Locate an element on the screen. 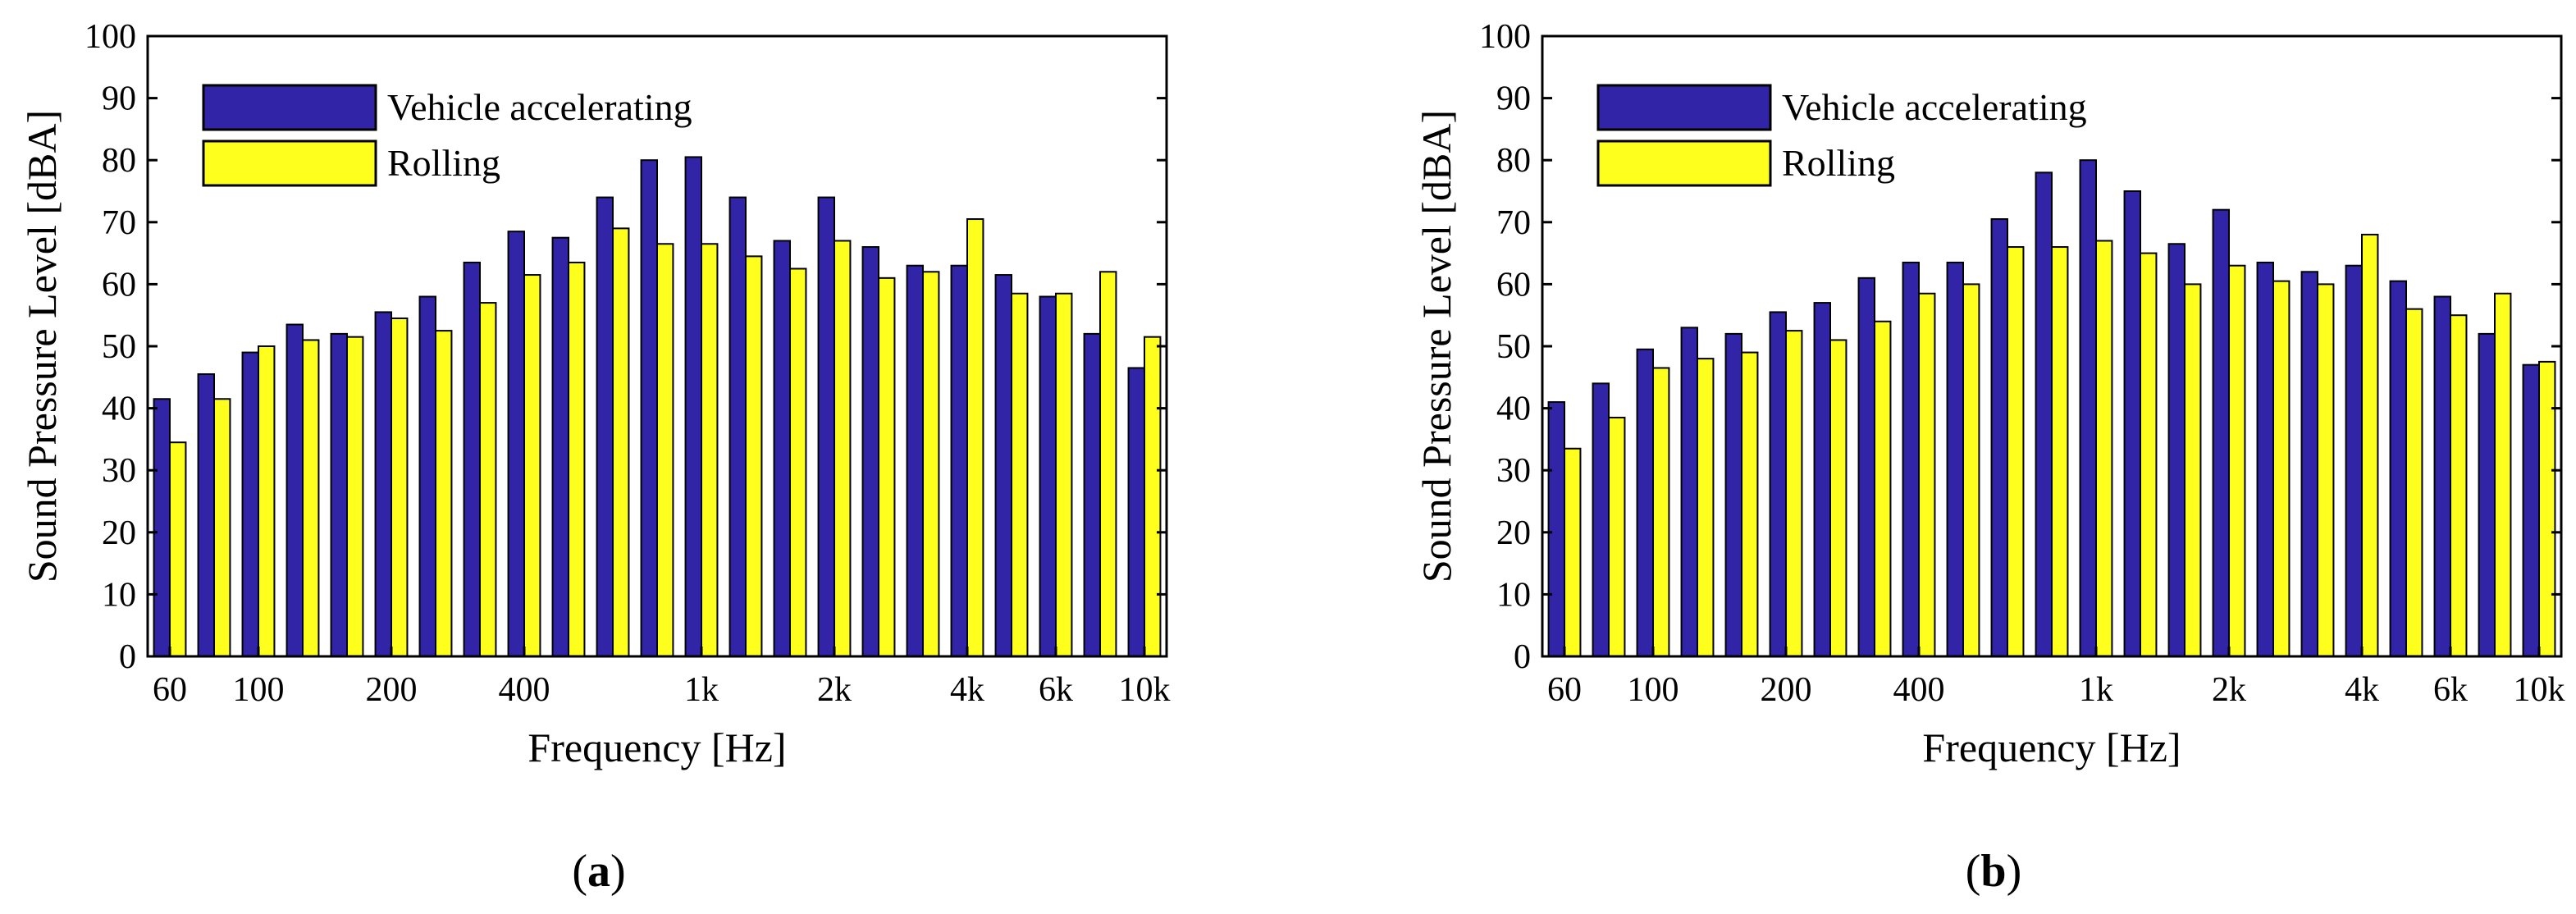 Image resolution: width=2576 pixels, height=914 pixels. y-tick-label: 40 is located at coordinates (1514, 409).